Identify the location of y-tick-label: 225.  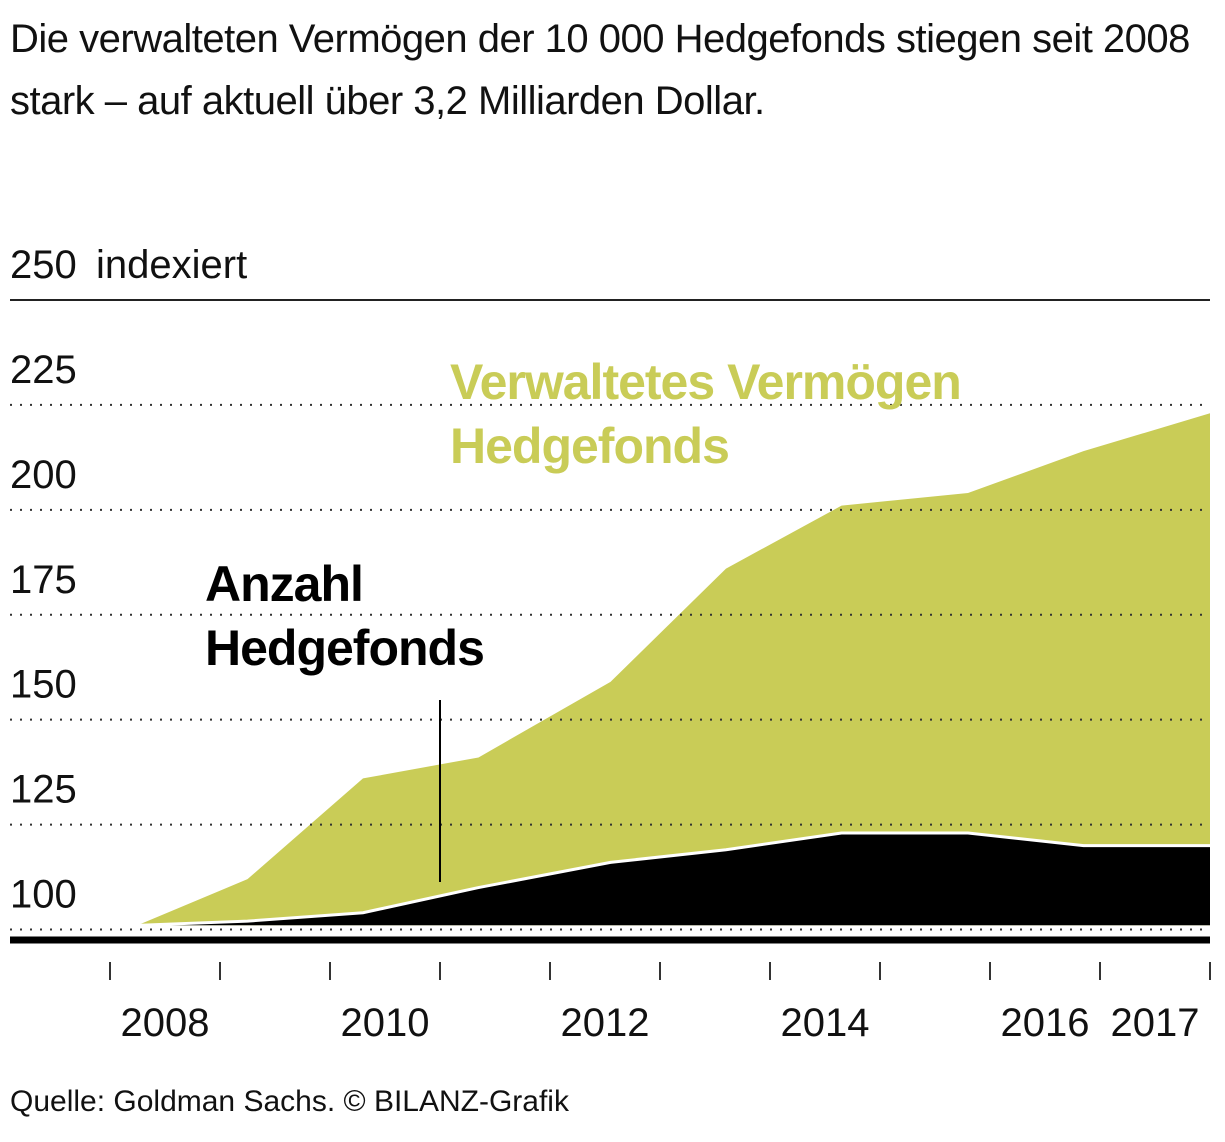
(43, 370).